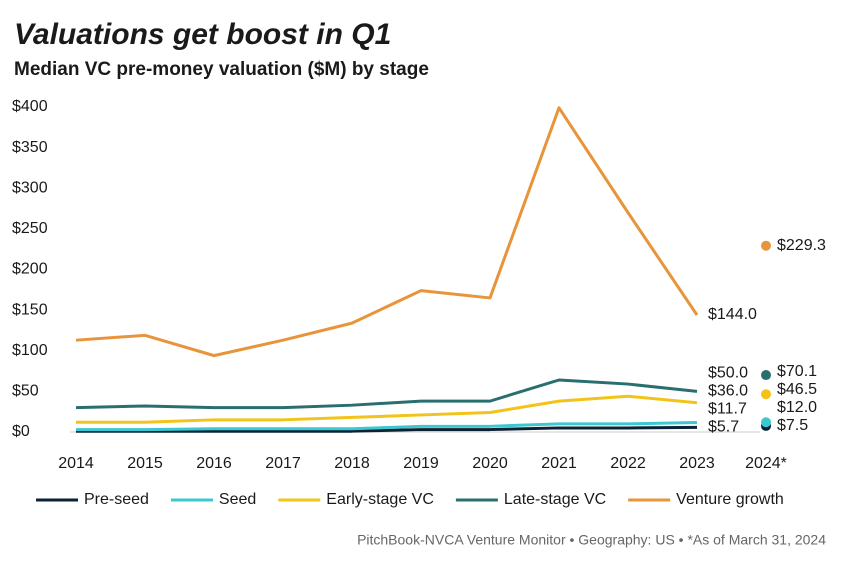 The image size is (852, 574). Describe the element at coordinates (202, 34) in the screenshot. I see `chart-title: Valuations get boost in Q1` at that location.